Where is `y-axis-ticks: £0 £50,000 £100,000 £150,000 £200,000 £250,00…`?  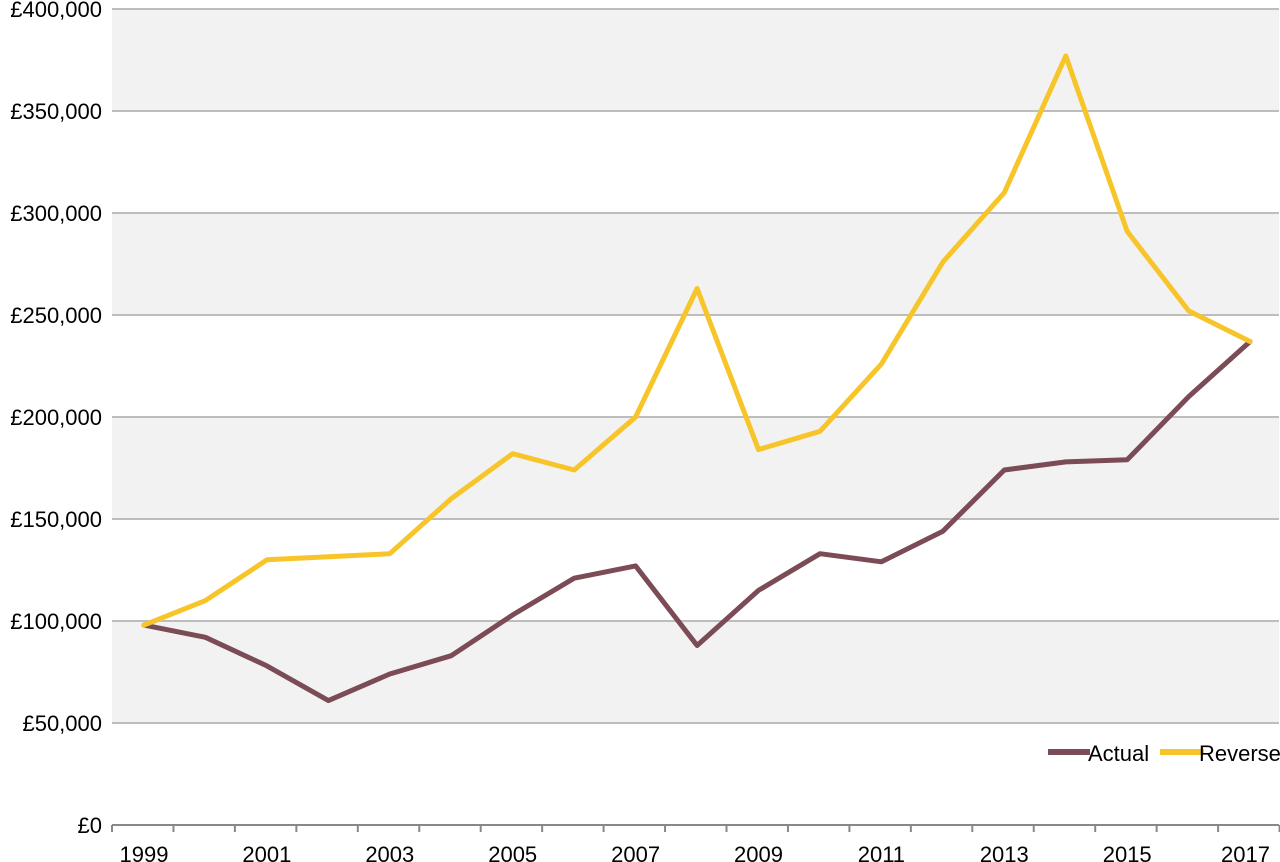 y-axis-ticks: £0 £50,000 £100,000 £150,000 £200,000 £250,00… is located at coordinates (56, 419).